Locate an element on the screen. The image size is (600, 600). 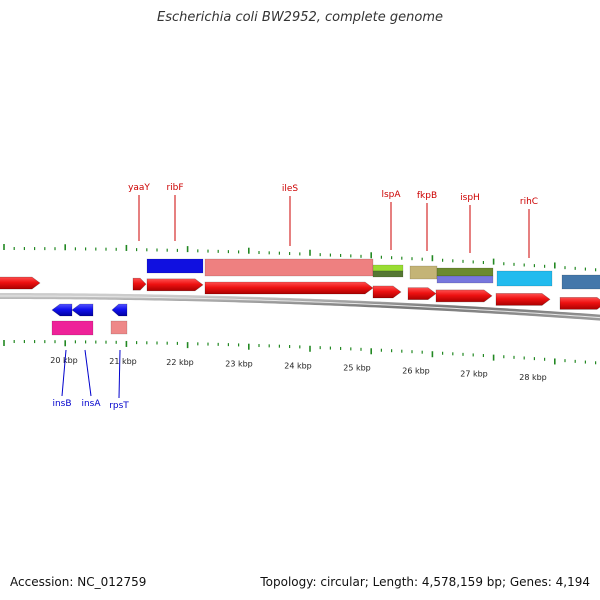
map-title: Escherichia coli BW2952, complete genome is located at coordinates (300, 17).